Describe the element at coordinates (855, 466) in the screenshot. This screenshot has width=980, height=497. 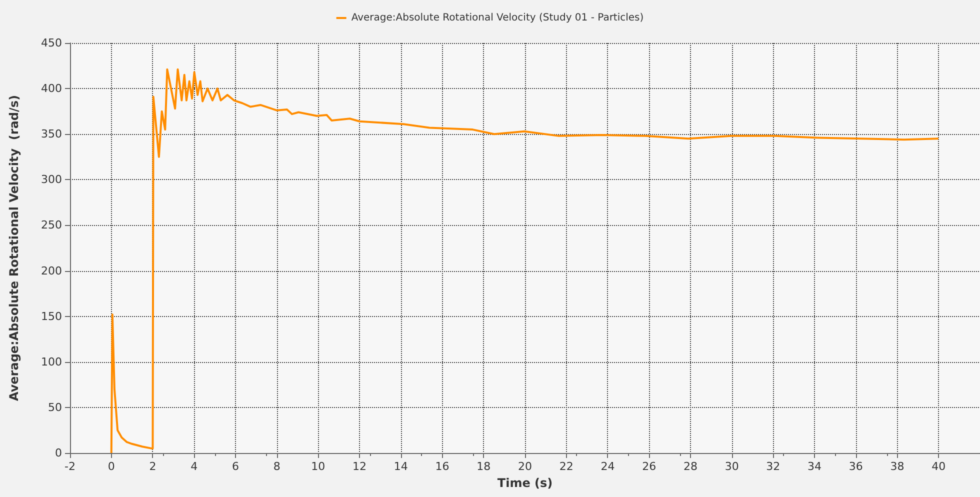
I see `x-tick-label: 36` at that location.